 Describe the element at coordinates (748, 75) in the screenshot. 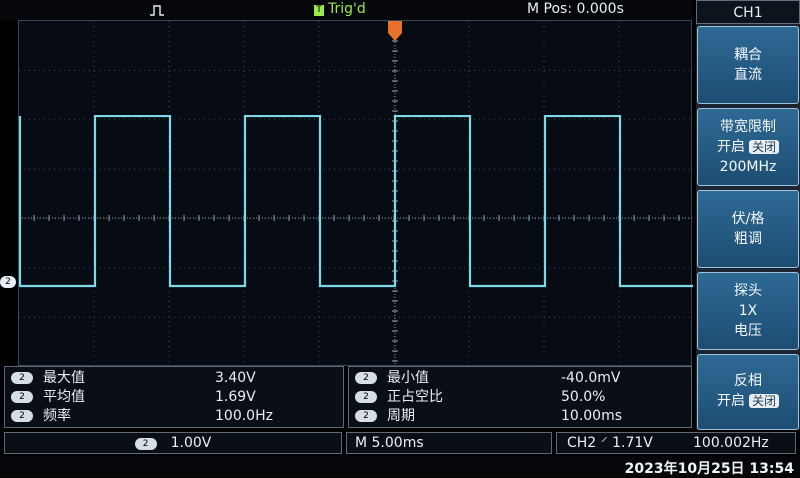

I see `button-value: 直流` at that location.